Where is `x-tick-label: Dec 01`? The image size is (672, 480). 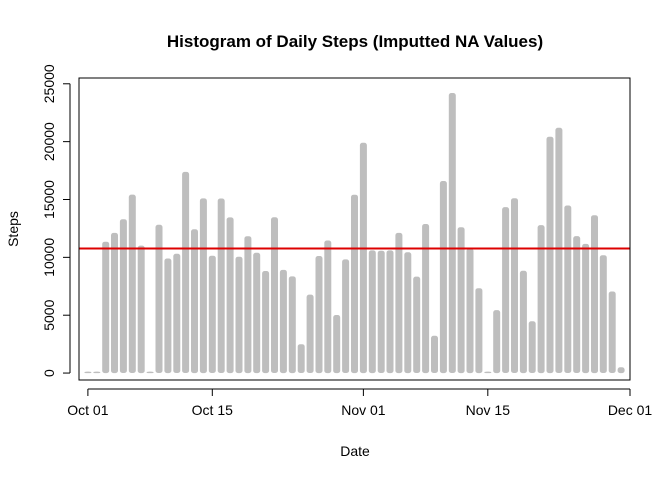 x-tick-label: Dec 01 is located at coordinates (630, 410).